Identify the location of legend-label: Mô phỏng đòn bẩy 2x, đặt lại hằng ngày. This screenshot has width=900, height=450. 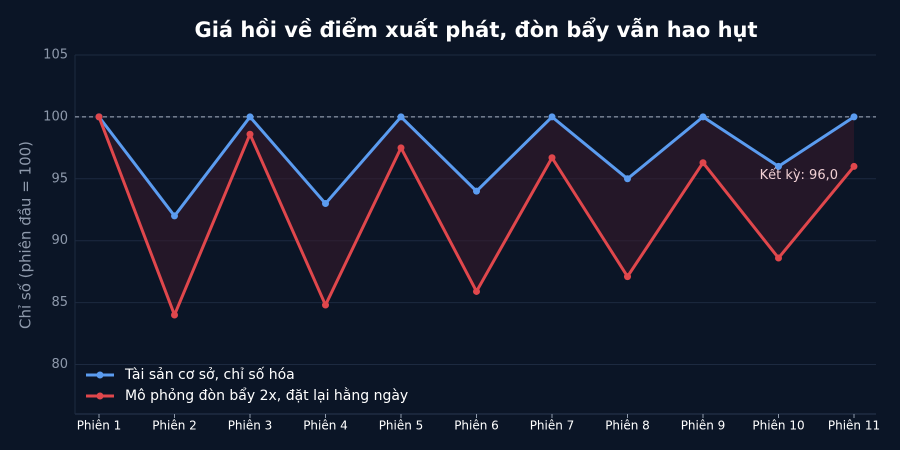
(266, 395).